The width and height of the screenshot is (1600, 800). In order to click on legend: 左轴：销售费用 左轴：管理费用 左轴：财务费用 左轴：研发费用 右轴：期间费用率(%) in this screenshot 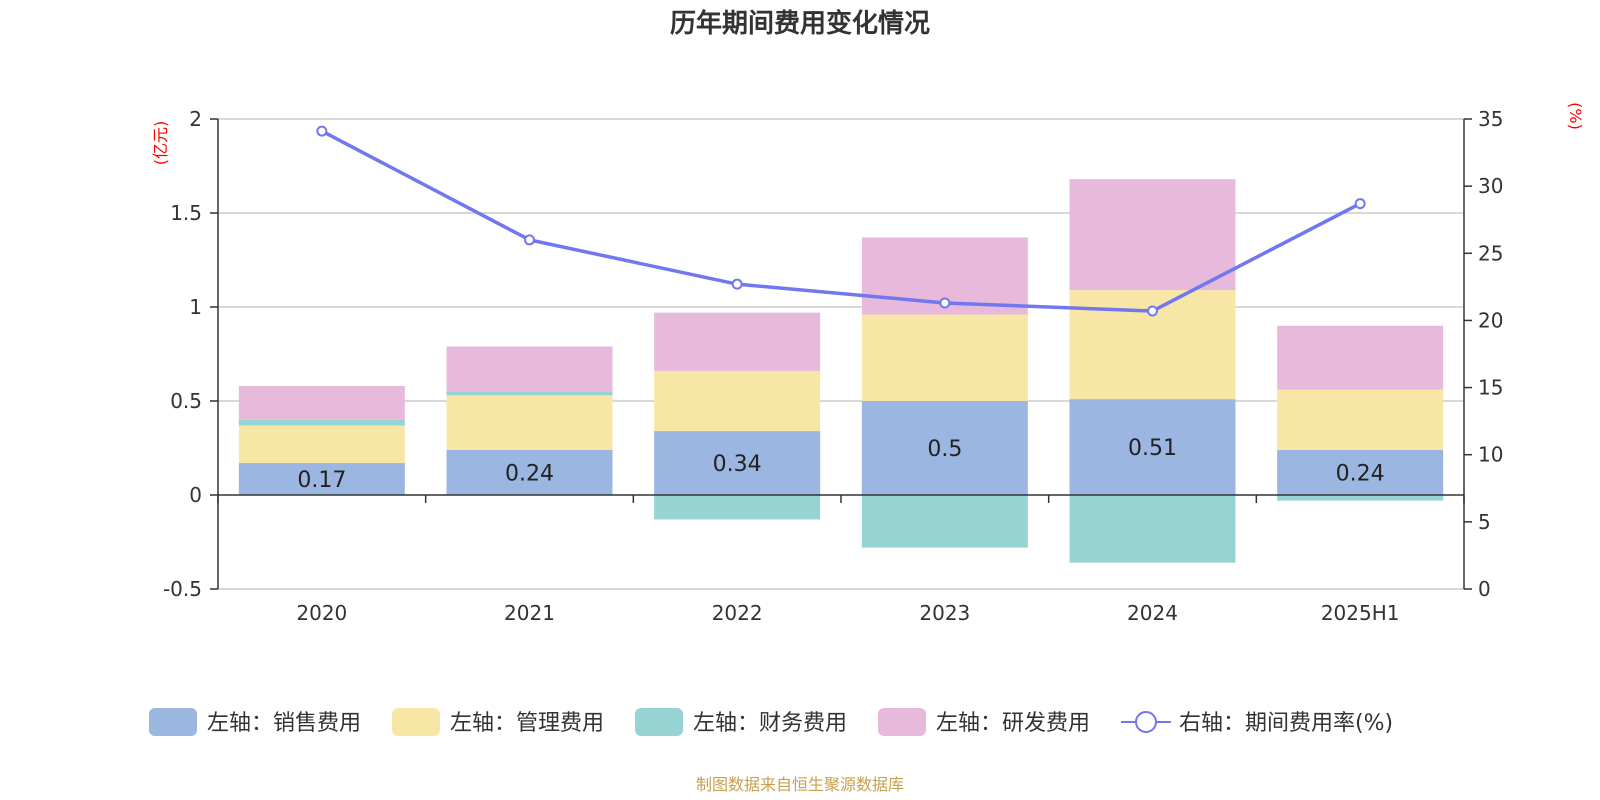, I will do `click(771, 722)`.